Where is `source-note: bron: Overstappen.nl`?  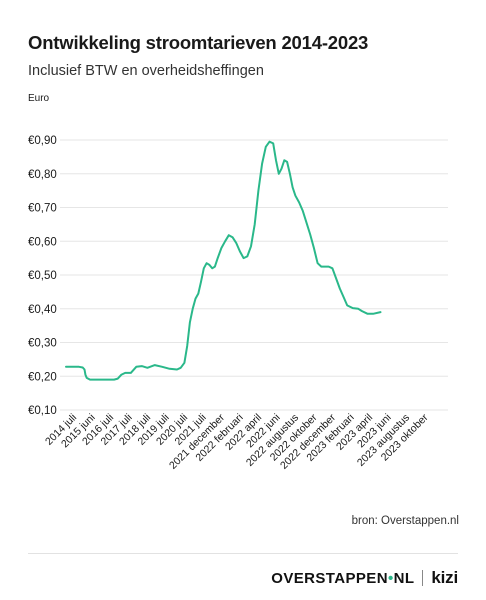 source-note: bron: Overstappen.nl is located at coordinates (405, 521).